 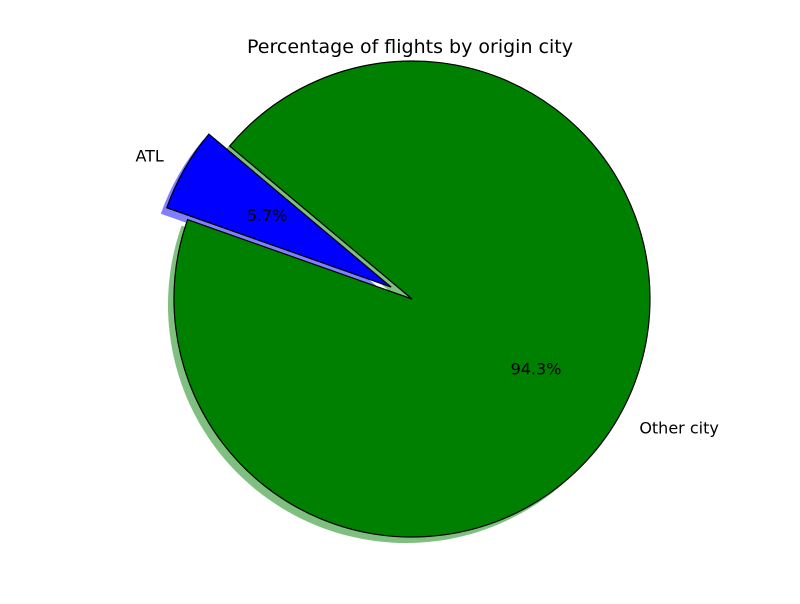 I want to click on slice-label-atl: ATL, so click(x=149, y=156).